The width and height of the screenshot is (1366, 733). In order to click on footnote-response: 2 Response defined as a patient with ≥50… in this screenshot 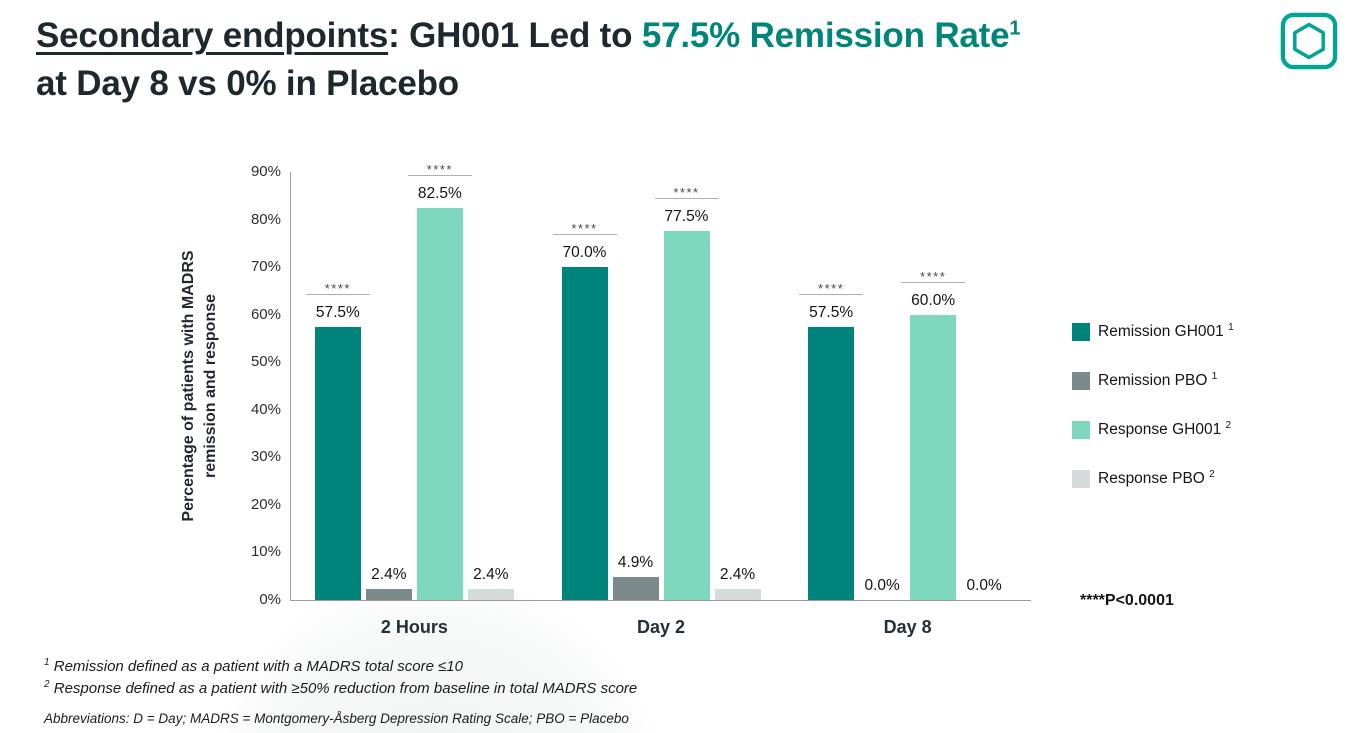, I will do `click(340, 689)`.